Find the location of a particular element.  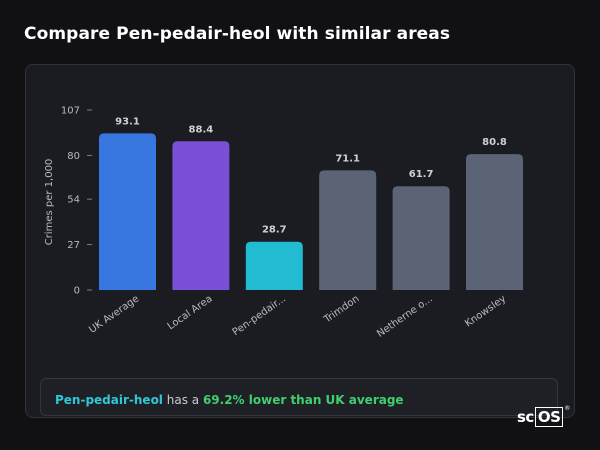

bar-value-label: 88.4 is located at coordinates (201, 129).